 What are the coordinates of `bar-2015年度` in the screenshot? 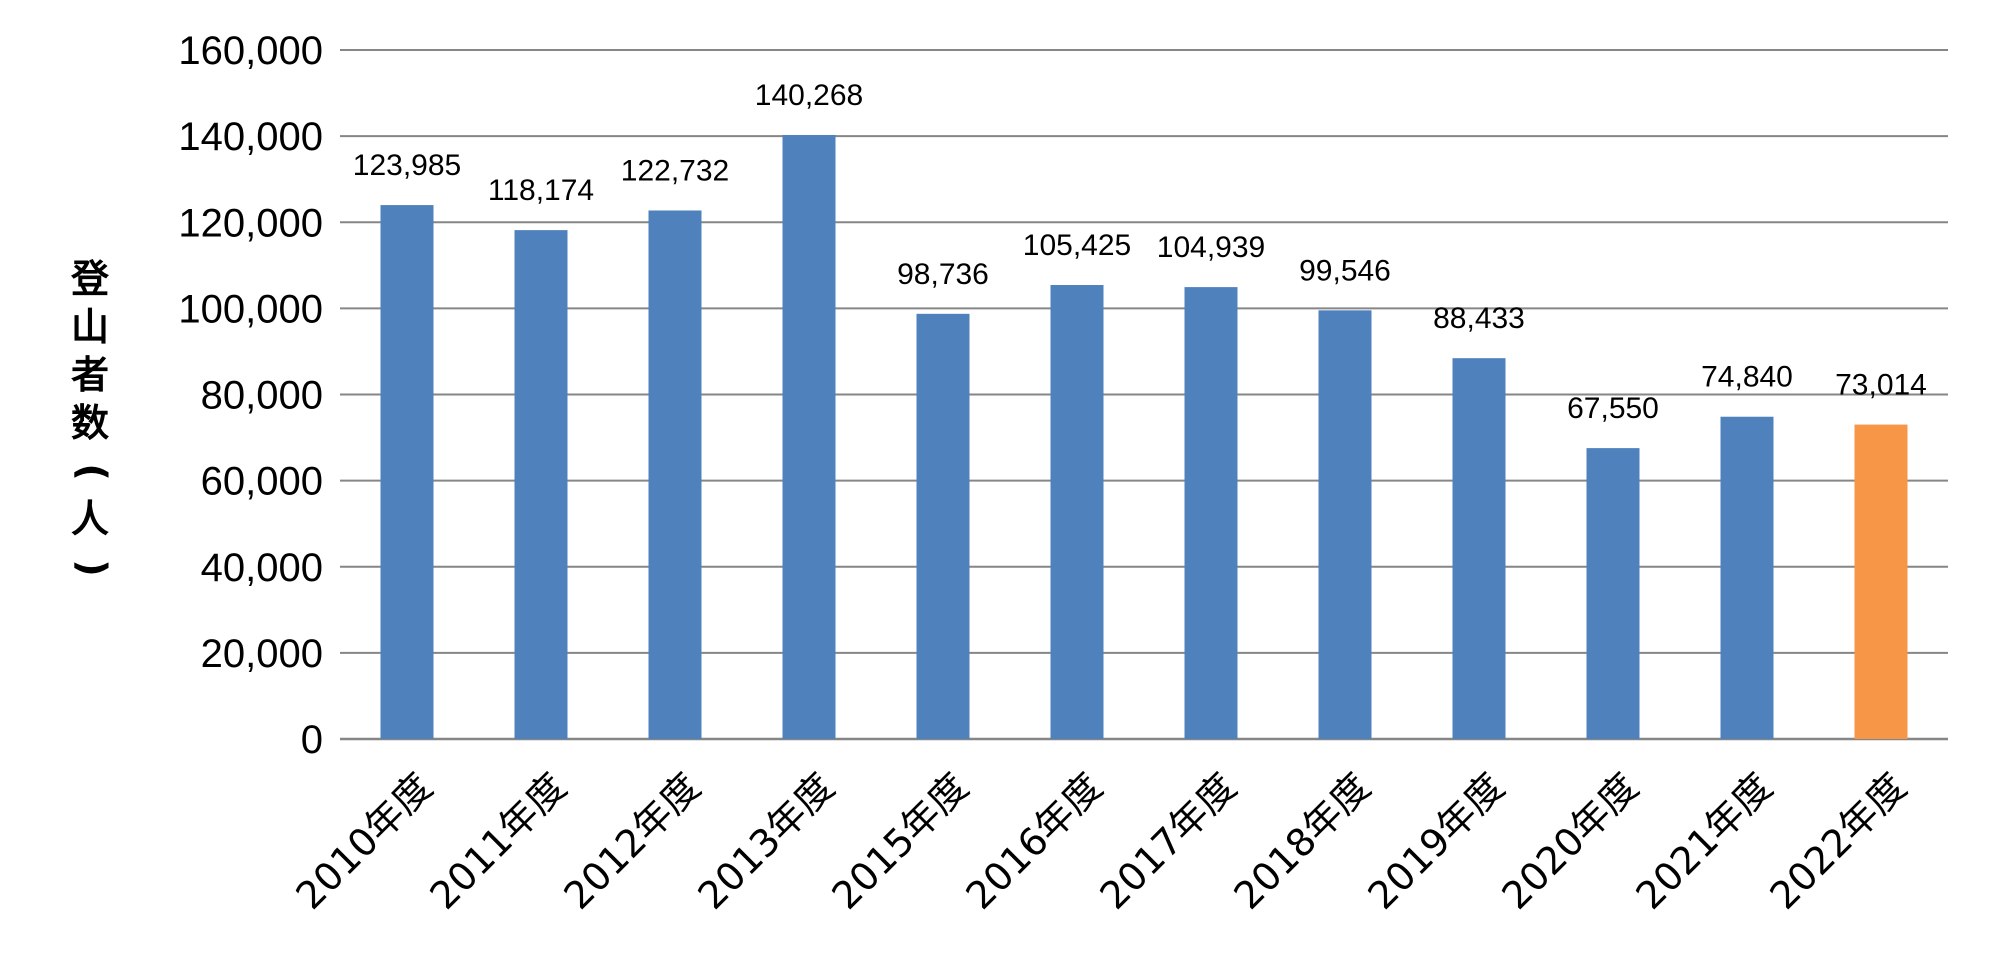 It's located at (943, 526).